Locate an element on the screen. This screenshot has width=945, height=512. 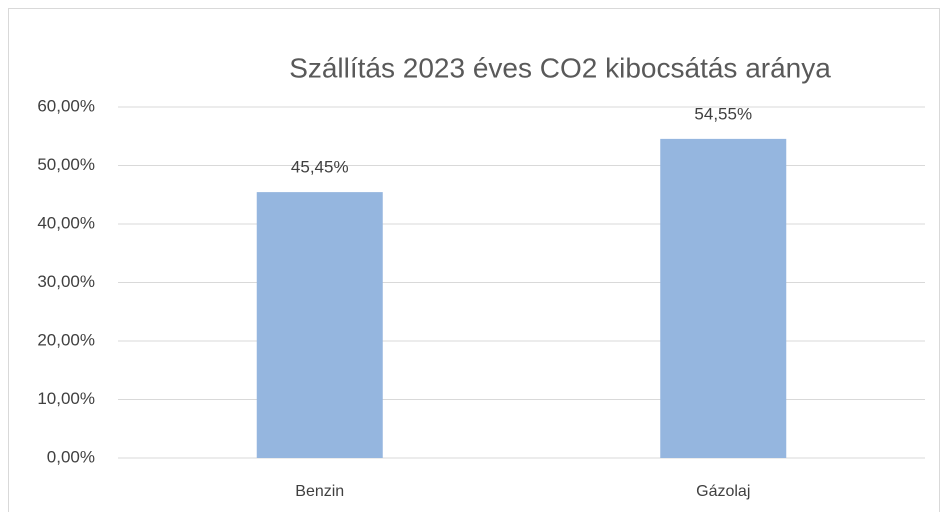
y-tick-label: 10,00% is located at coordinates (66, 398).